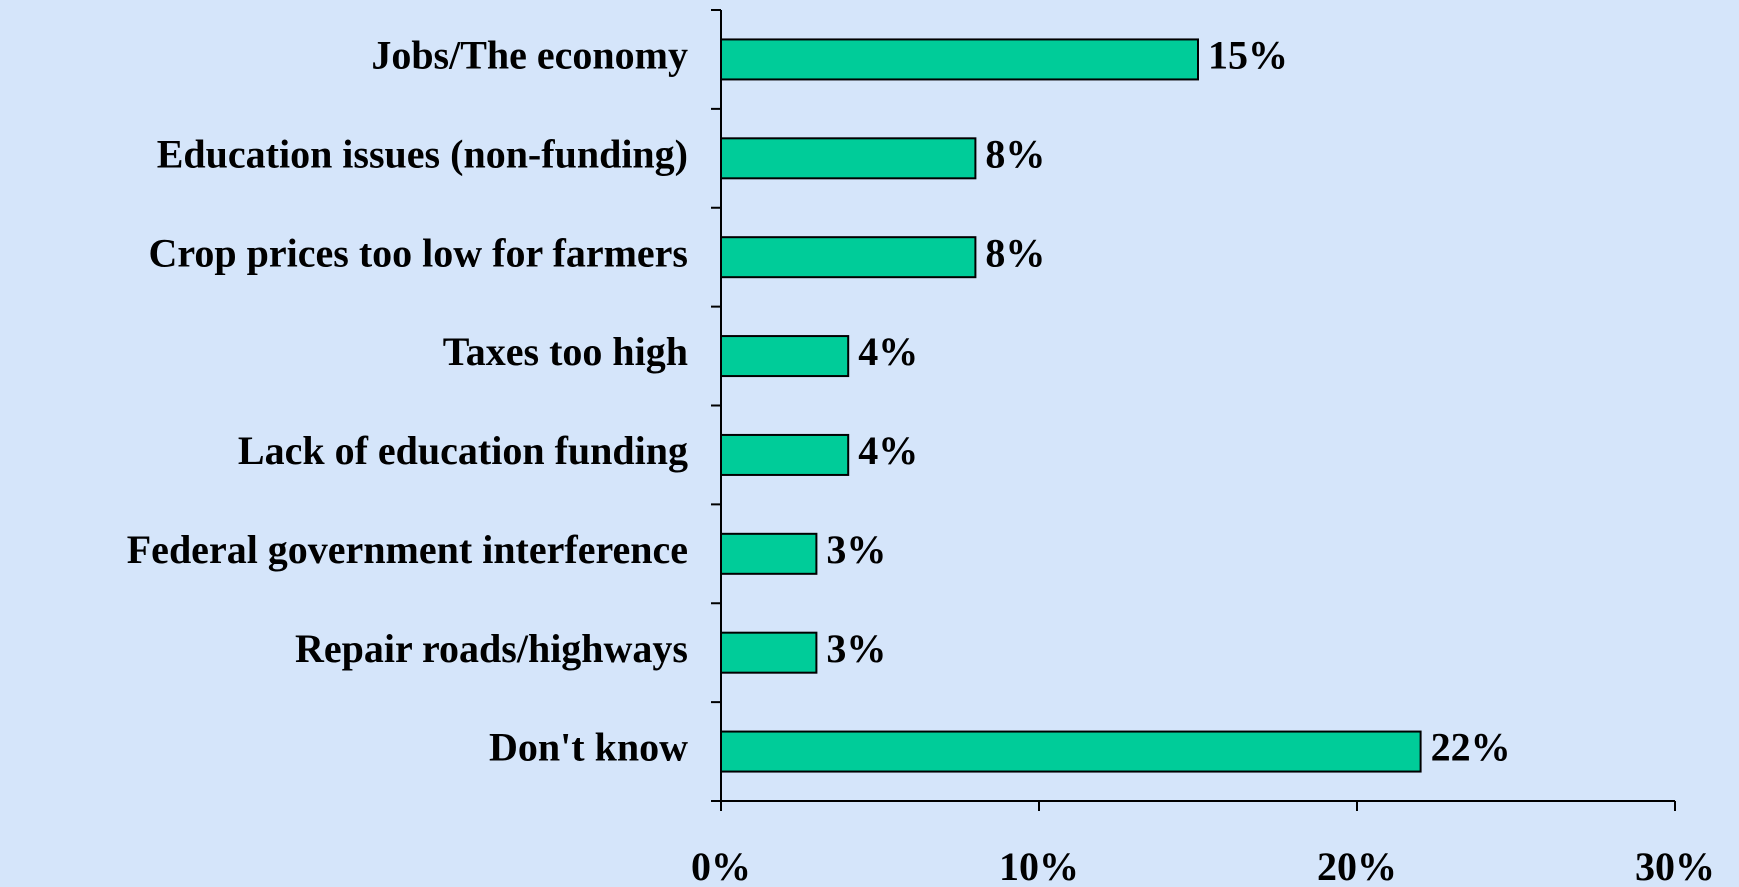  What do you see at coordinates (1675, 865) in the screenshot?
I see `x-tick-label: 30%` at bounding box center [1675, 865].